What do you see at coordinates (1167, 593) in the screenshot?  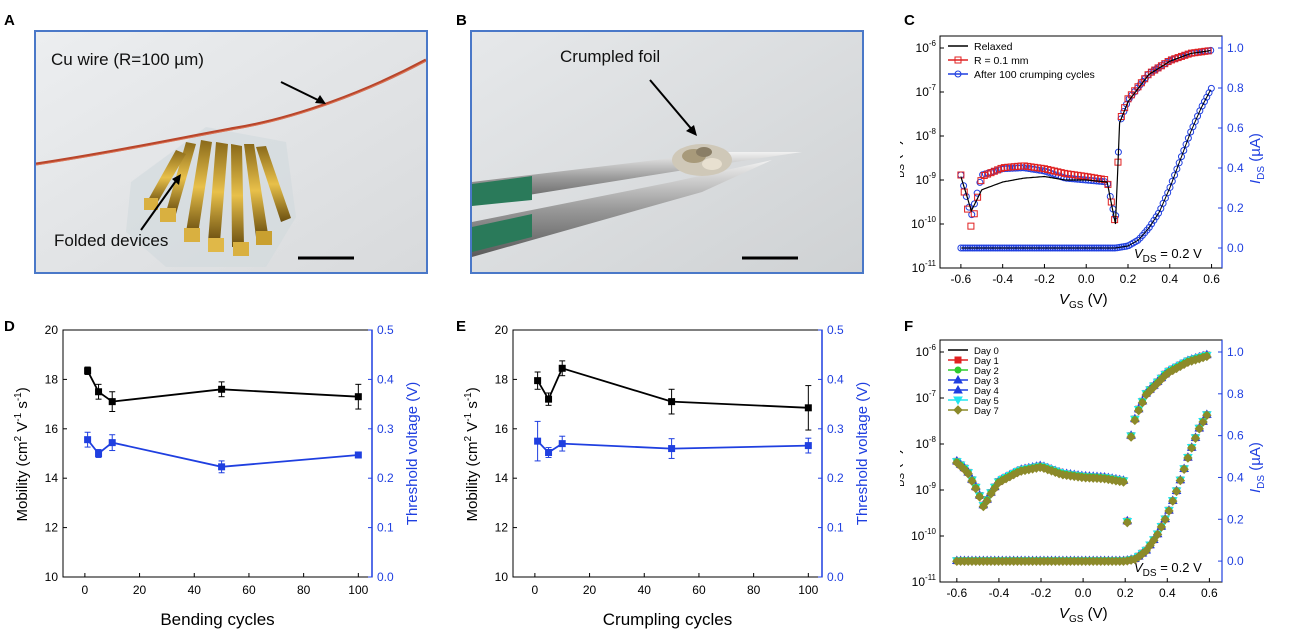 I see `x-tick-label: 0.4` at bounding box center [1167, 593].